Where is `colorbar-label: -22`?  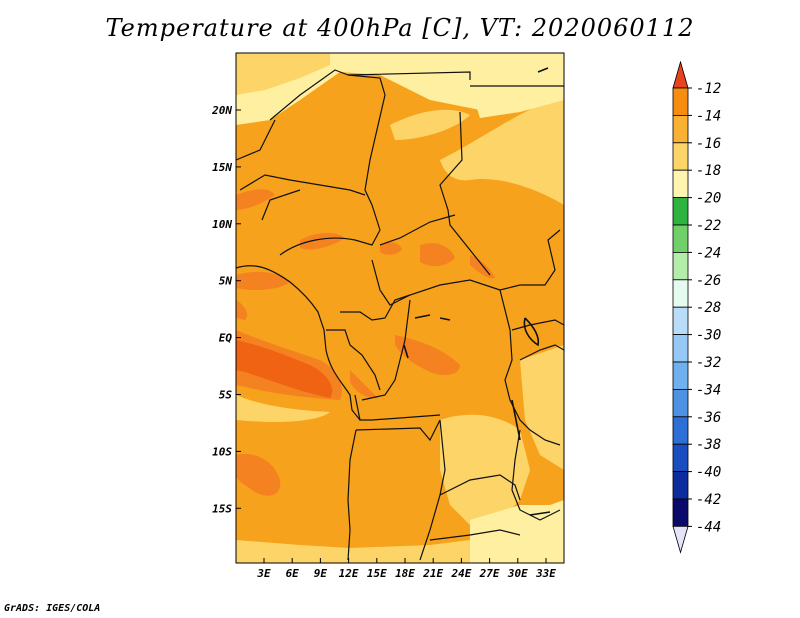
colorbar-label: -22 is located at coordinates (708, 226).